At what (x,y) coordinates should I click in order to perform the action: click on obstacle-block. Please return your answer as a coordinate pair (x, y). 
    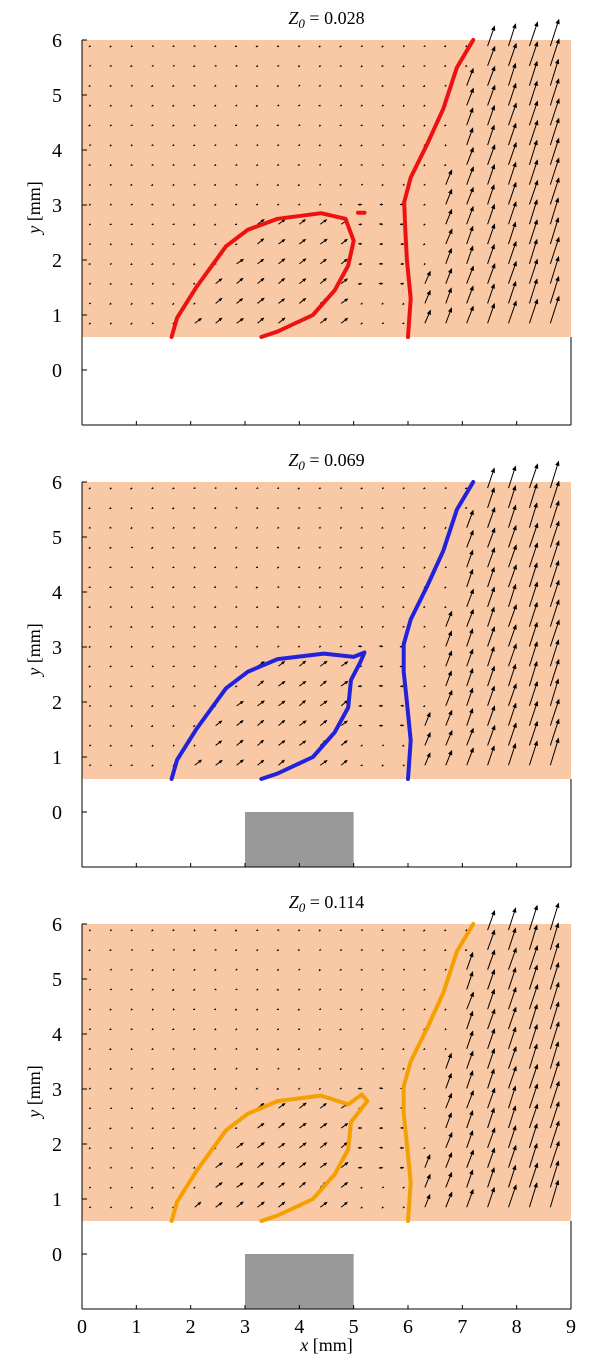
    Looking at the image, I should click on (299, 1281).